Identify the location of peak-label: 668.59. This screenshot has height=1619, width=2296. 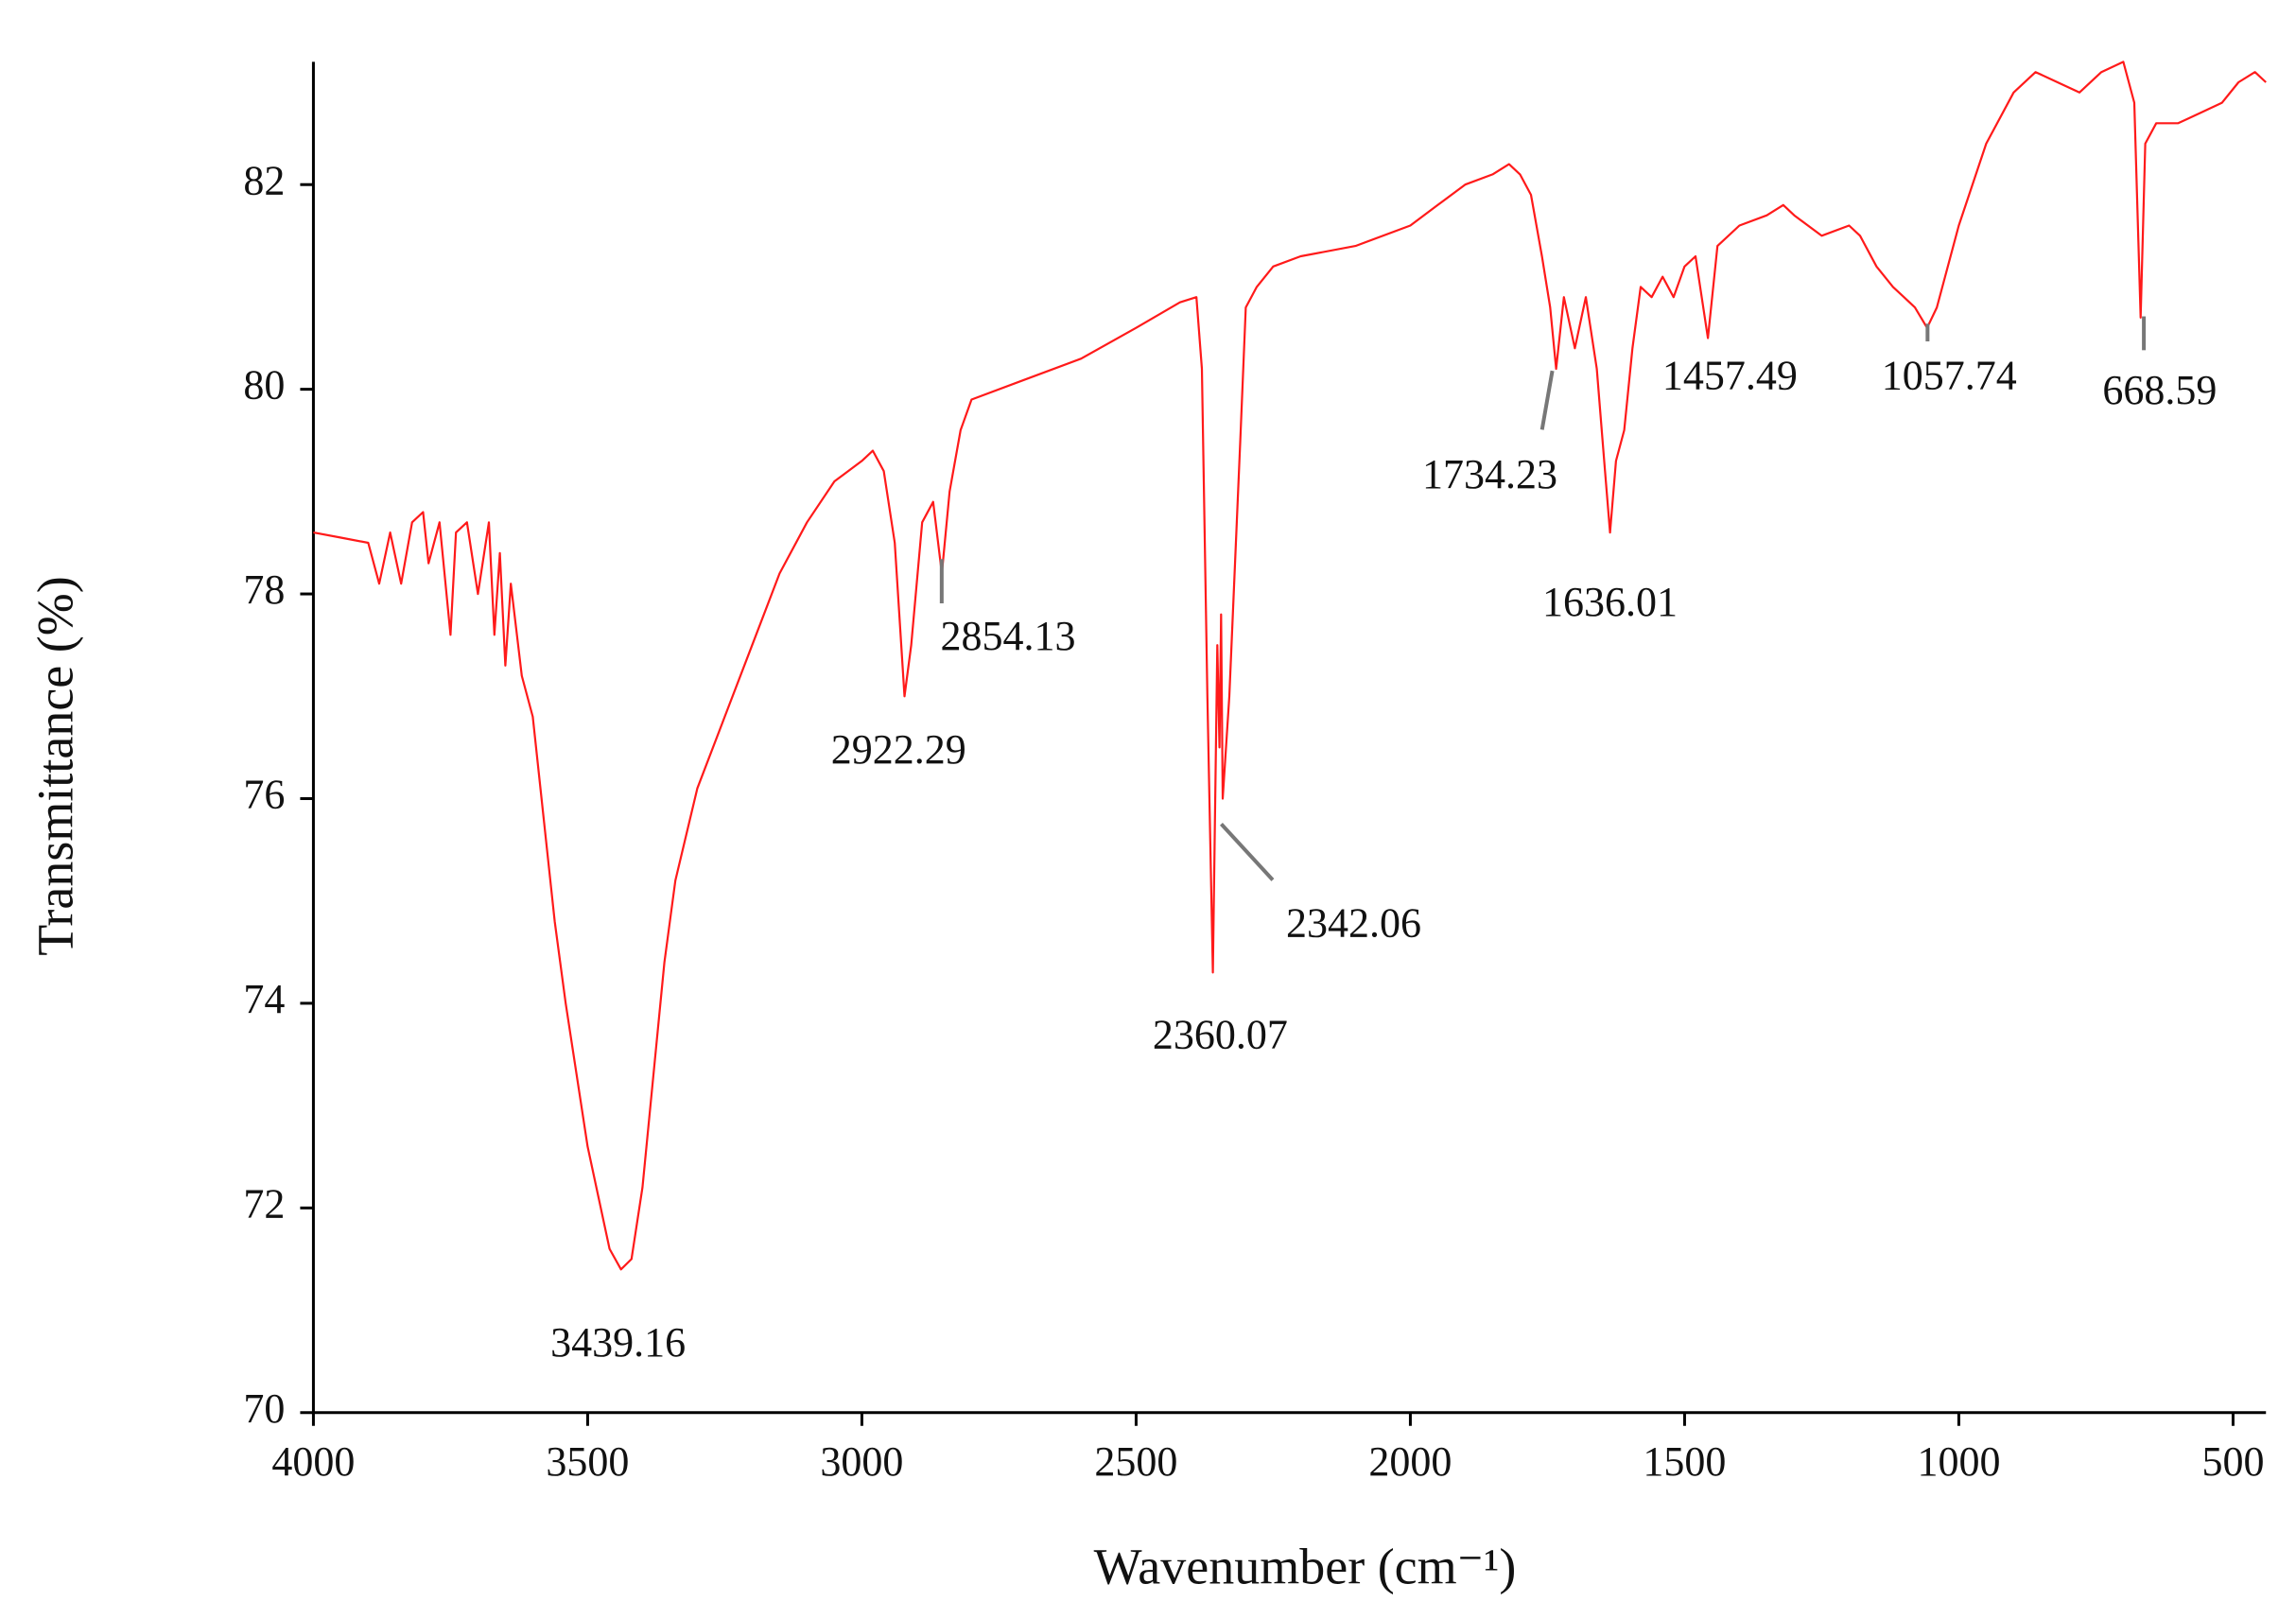
(2159, 390).